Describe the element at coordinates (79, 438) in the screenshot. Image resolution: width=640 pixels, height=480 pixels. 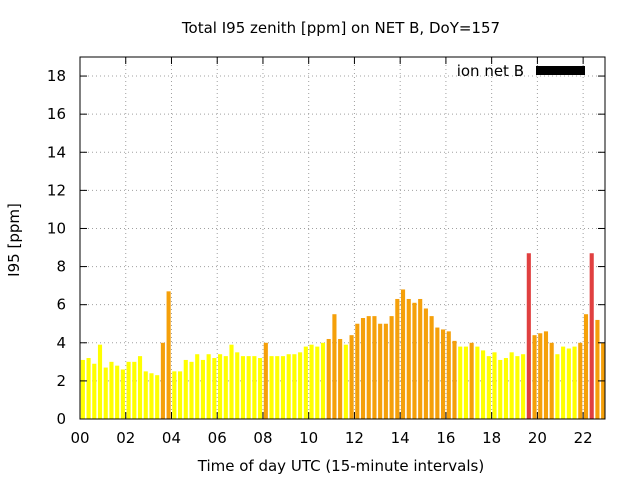
I see `x-tick-label: 00` at that location.